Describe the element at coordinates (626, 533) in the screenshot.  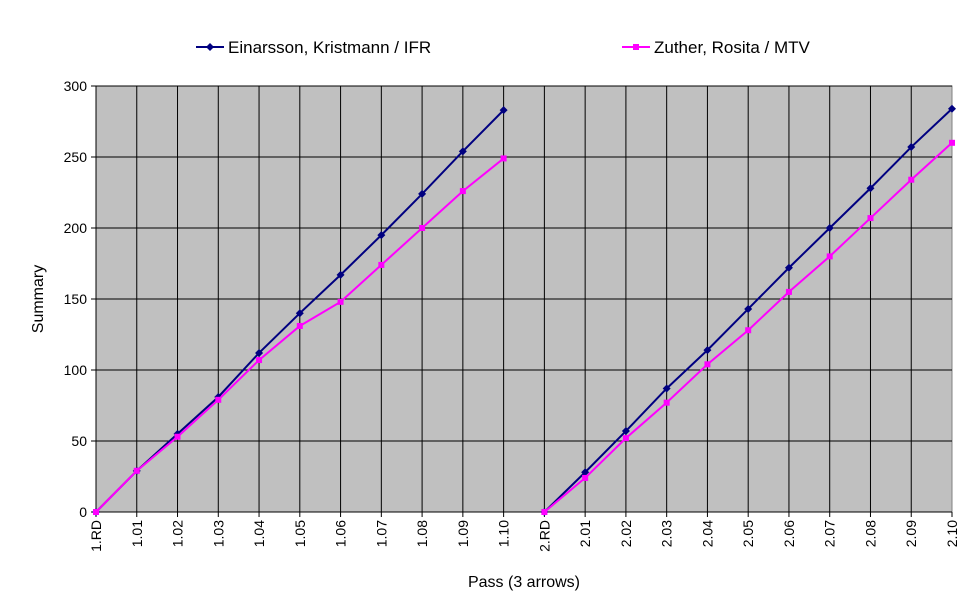
I see `x-tick-label: 2.02` at that location.